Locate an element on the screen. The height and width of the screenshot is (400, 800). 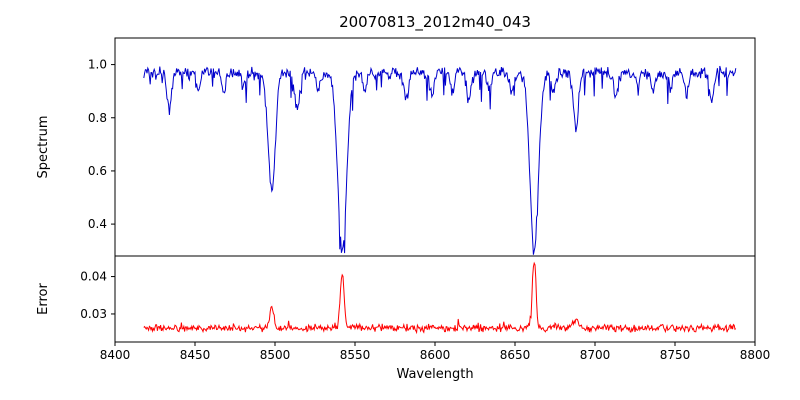
x-tick-label: 8600 is located at coordinates (435, 355).